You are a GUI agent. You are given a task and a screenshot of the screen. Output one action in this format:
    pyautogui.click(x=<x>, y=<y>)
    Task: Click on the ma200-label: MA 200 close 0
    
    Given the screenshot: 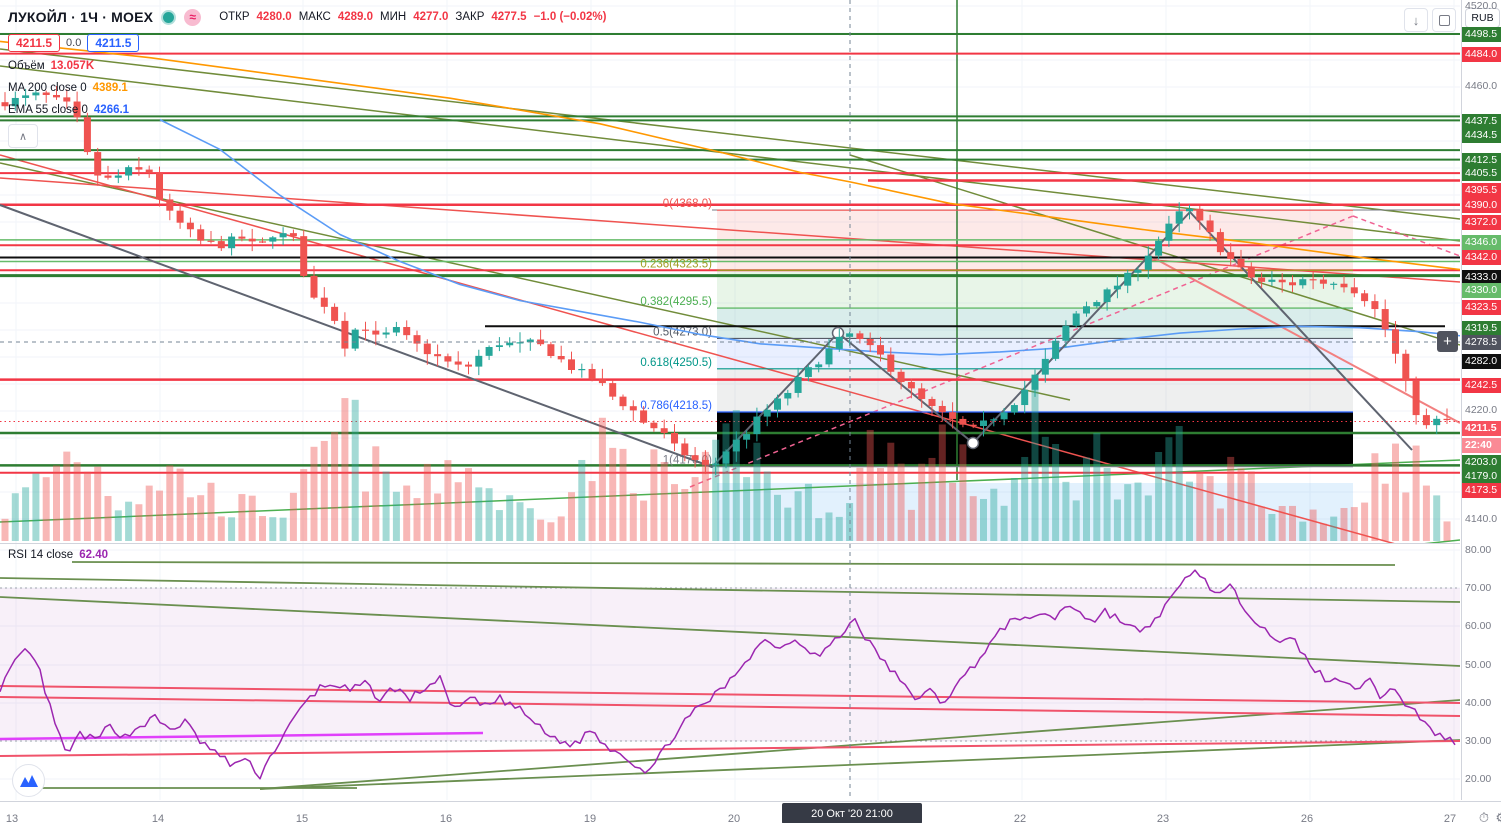 What is the action you would take?
    pyautogui.click(x=47, y=88)
    